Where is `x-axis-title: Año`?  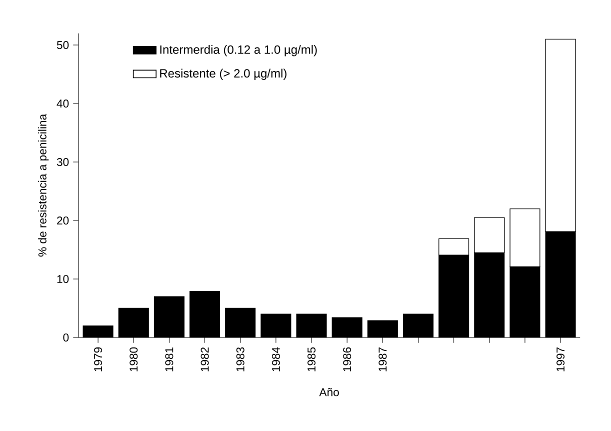 x-axis-title: Año is located at coordinates (329, 392).